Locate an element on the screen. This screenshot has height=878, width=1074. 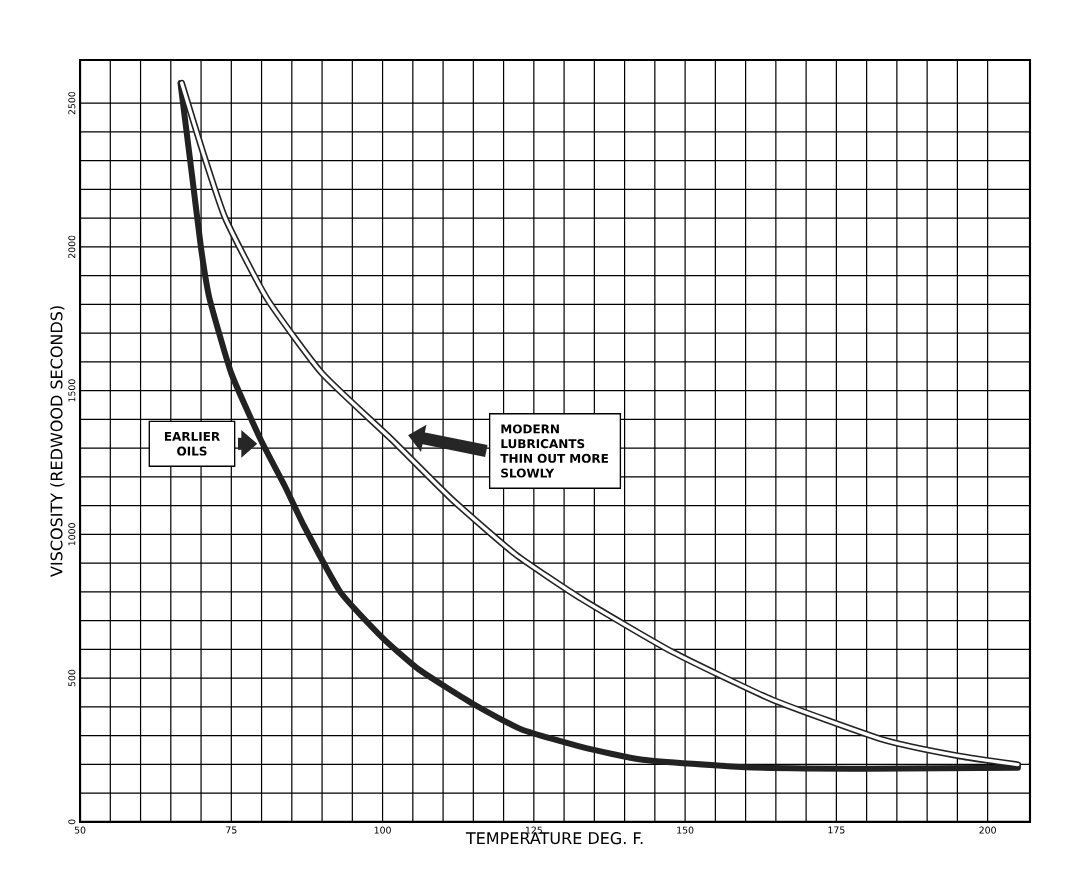
x-tick-label: 200 is located at coordinates (987, 830).